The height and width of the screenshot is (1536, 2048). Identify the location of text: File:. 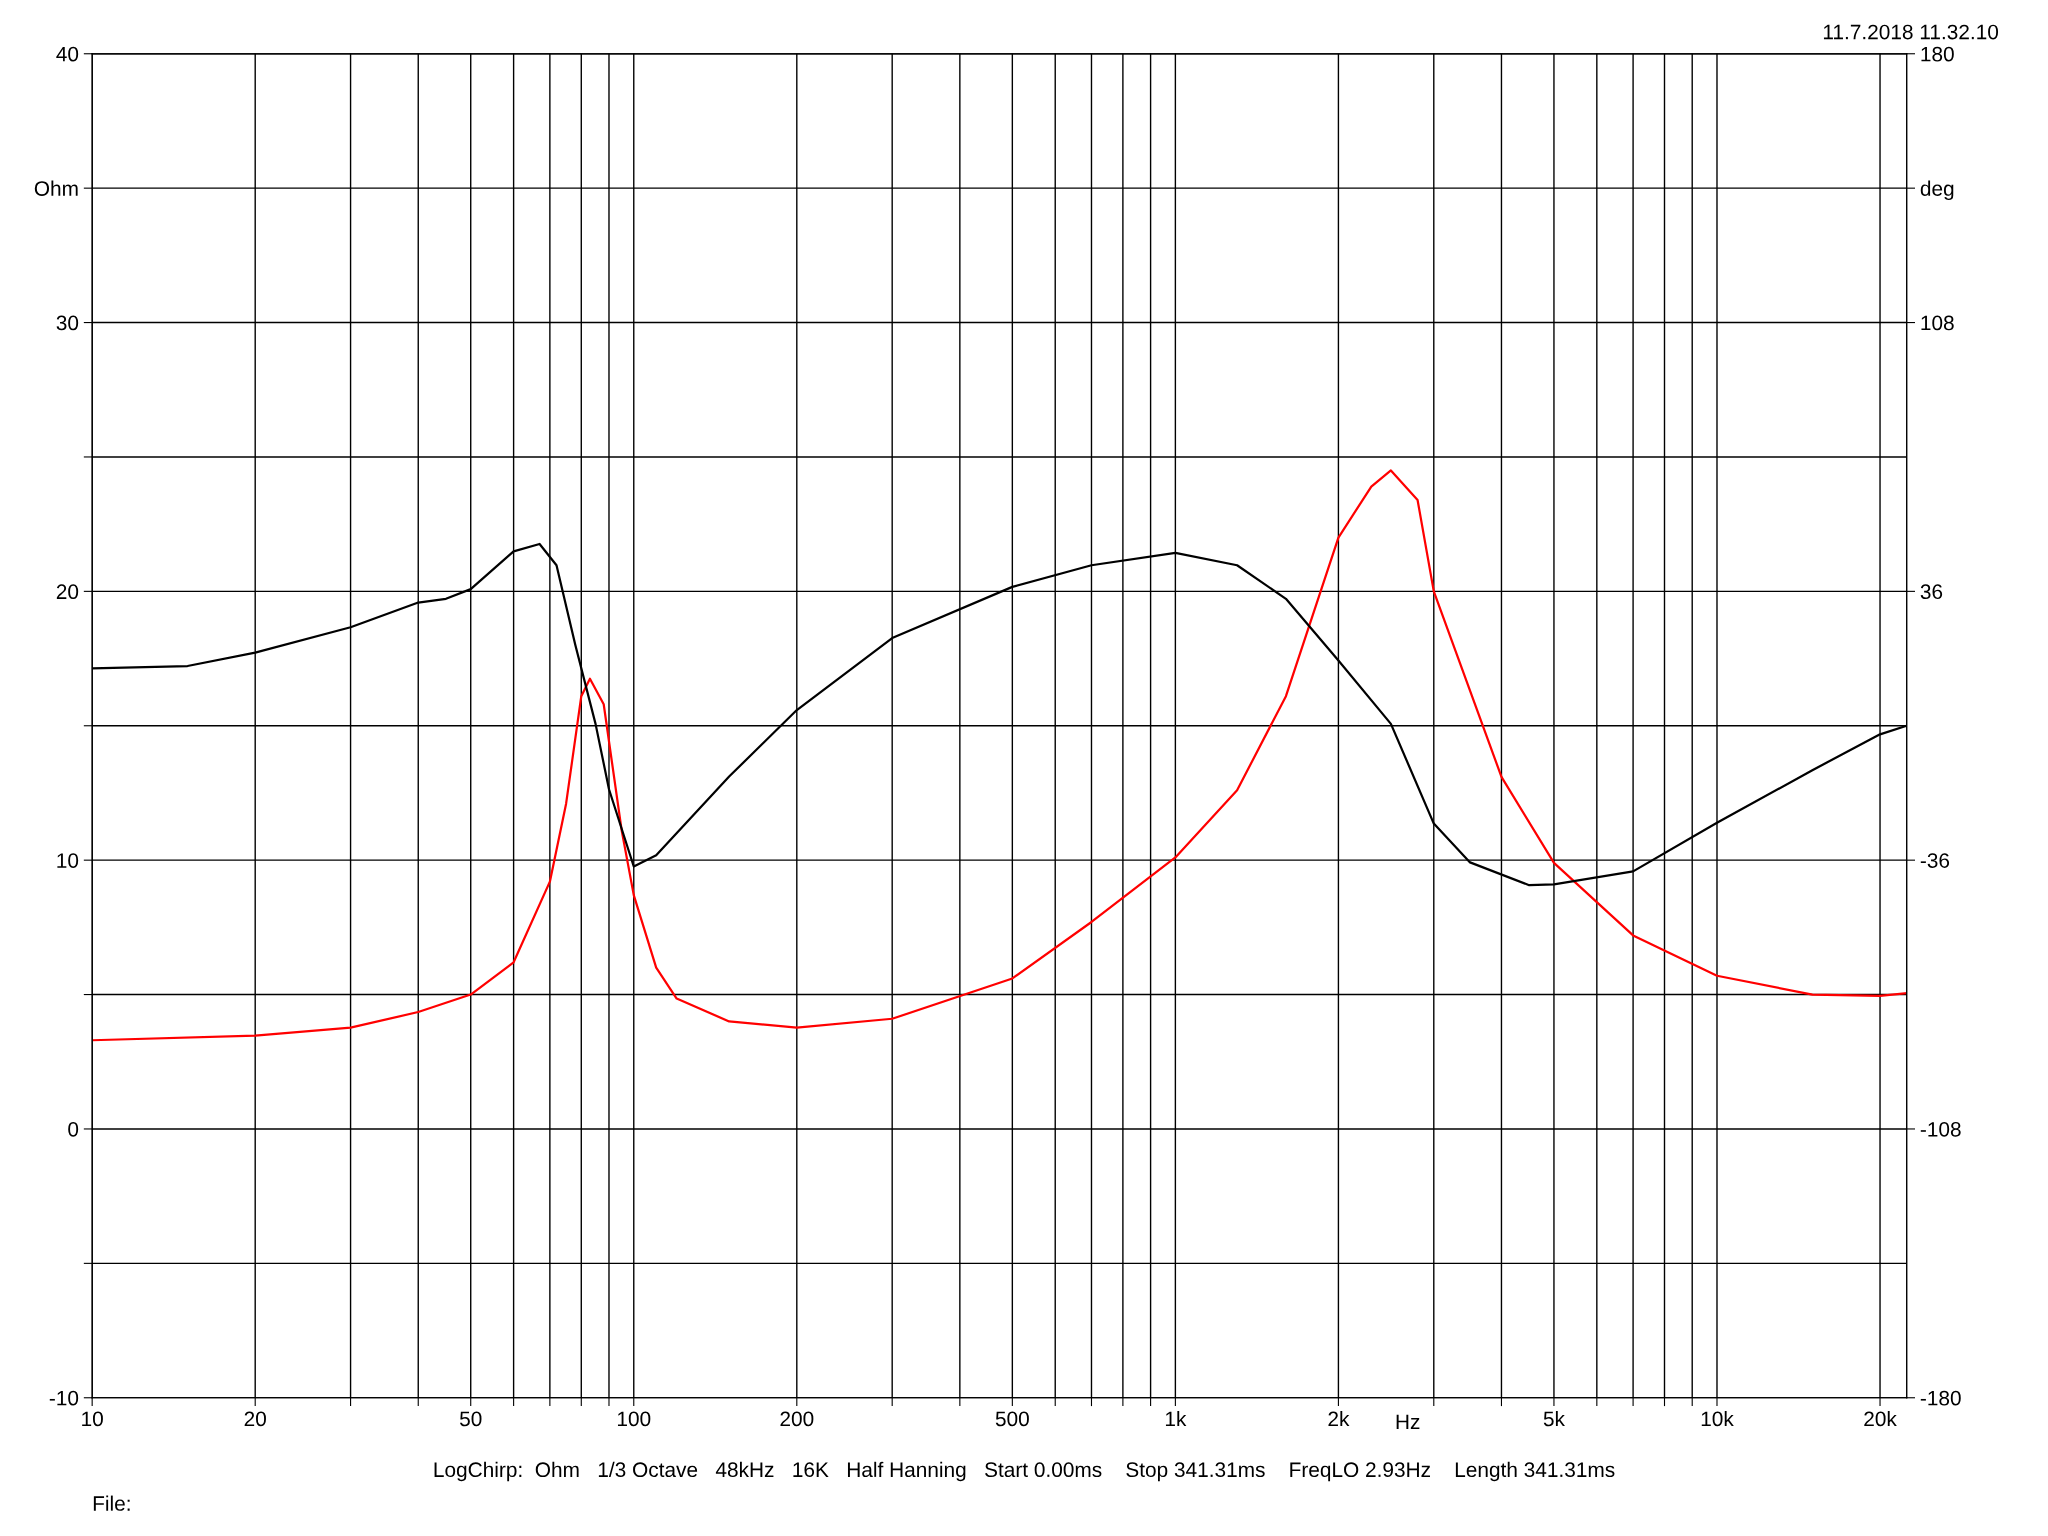
(111, 1503).